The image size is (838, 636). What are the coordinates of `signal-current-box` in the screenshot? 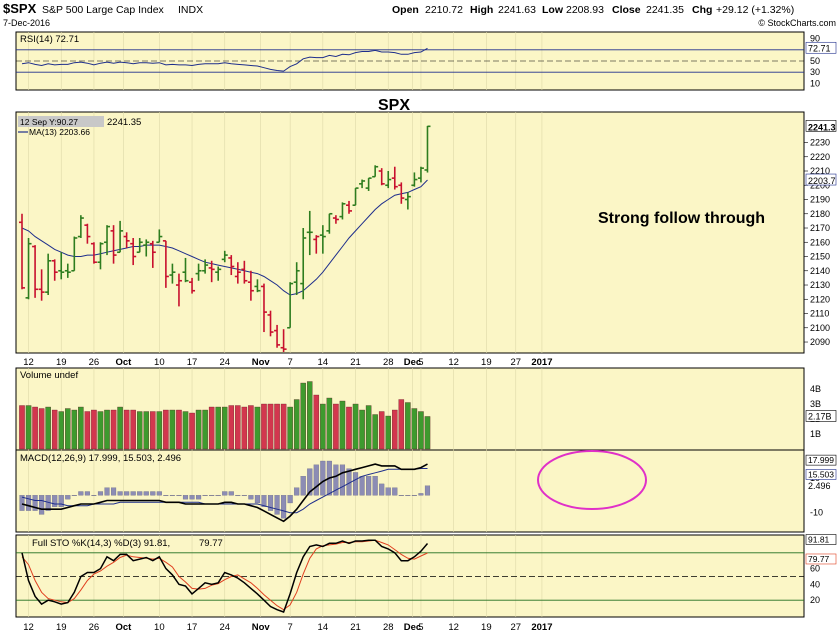 It's located at (821, 474).